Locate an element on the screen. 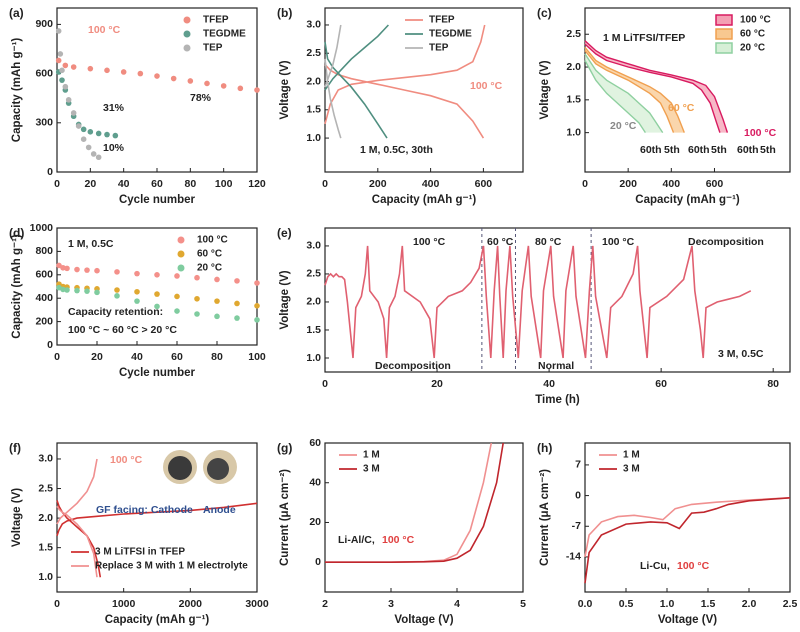  annotation: 20 °C is located at coordinates (623, 126).